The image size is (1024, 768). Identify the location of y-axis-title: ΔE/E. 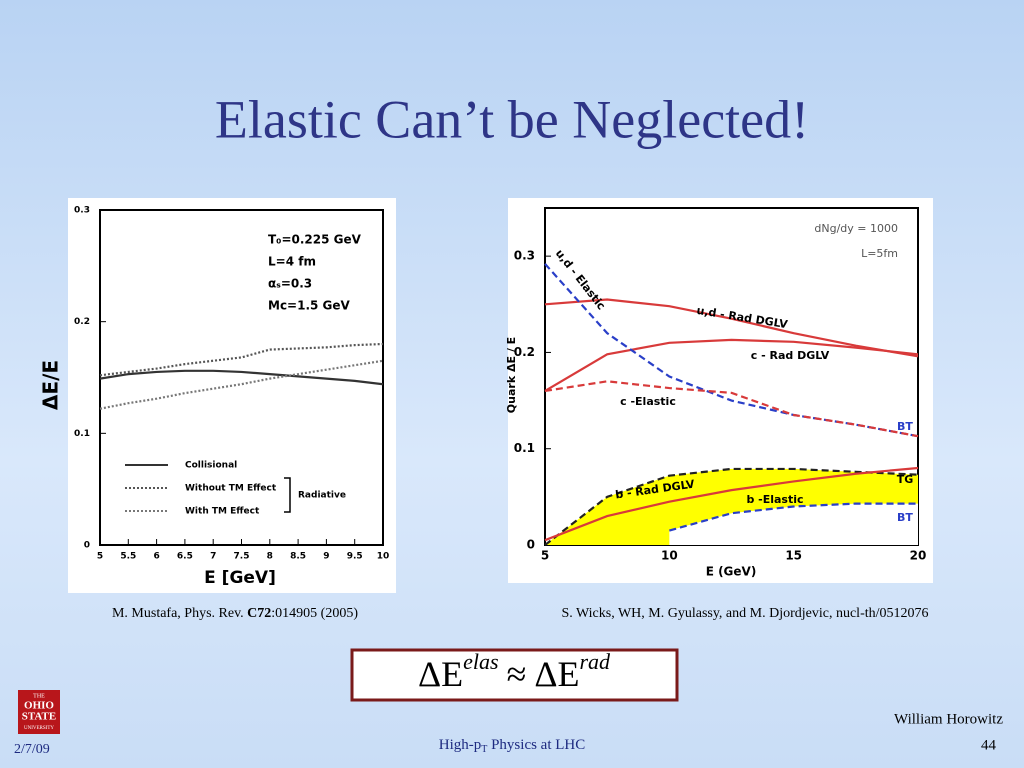
(51, 385).